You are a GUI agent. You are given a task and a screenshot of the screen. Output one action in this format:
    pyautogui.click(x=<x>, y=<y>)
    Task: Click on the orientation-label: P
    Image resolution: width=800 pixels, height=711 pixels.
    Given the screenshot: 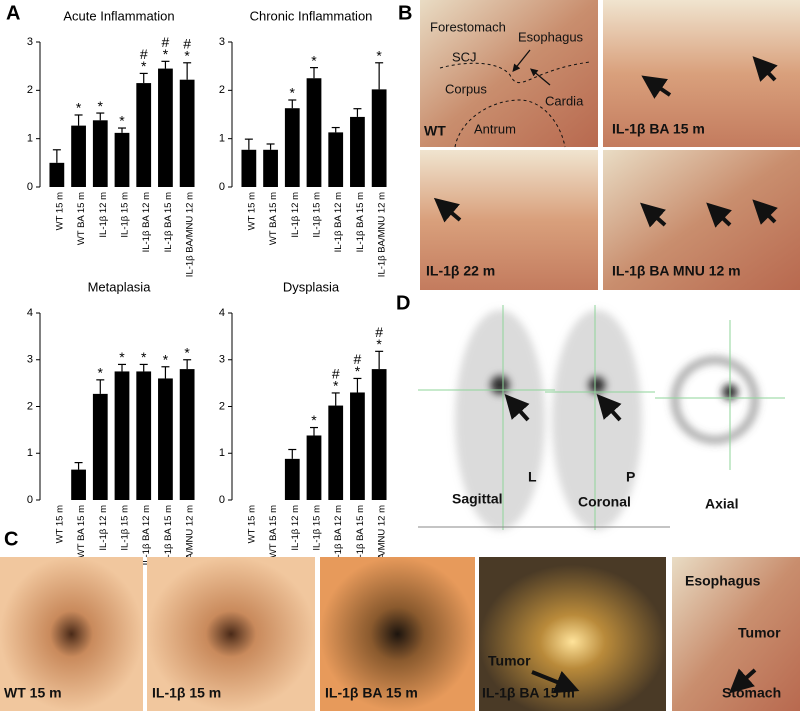 What is the action you would take?
    pyautogui.click(x=630, y=477)
    